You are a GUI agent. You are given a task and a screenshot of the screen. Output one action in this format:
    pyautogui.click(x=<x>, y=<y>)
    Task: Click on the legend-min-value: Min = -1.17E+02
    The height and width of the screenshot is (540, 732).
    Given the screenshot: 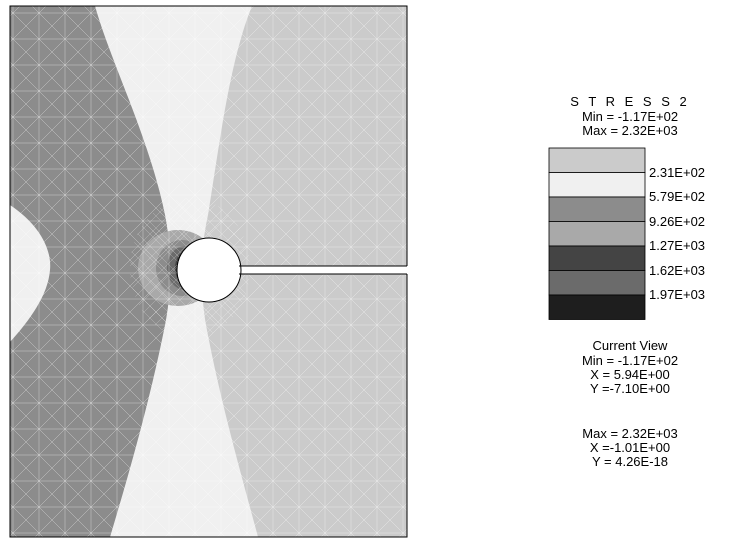 What is the action you would take?
    pyautogui.click(x=630, y=116)
    